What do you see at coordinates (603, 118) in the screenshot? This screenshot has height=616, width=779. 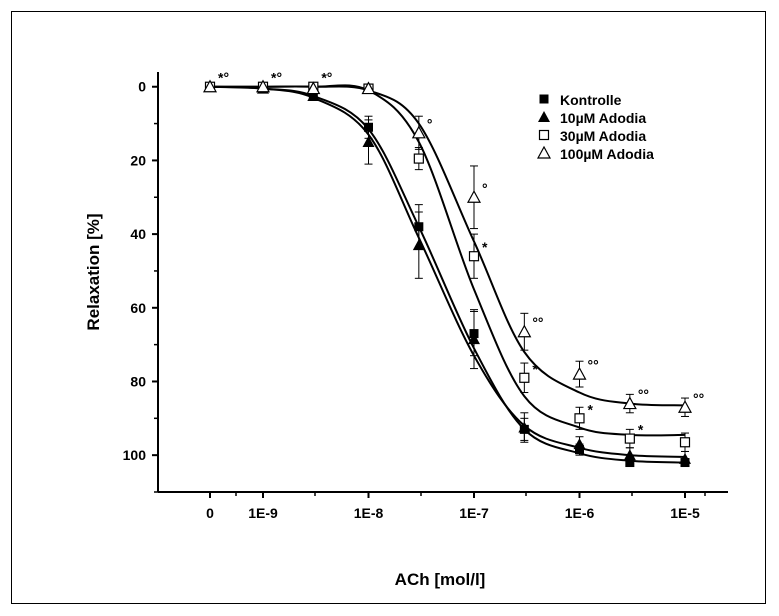 I see `legend-label: 10µM Adodia` at bounding box center [603, 118].